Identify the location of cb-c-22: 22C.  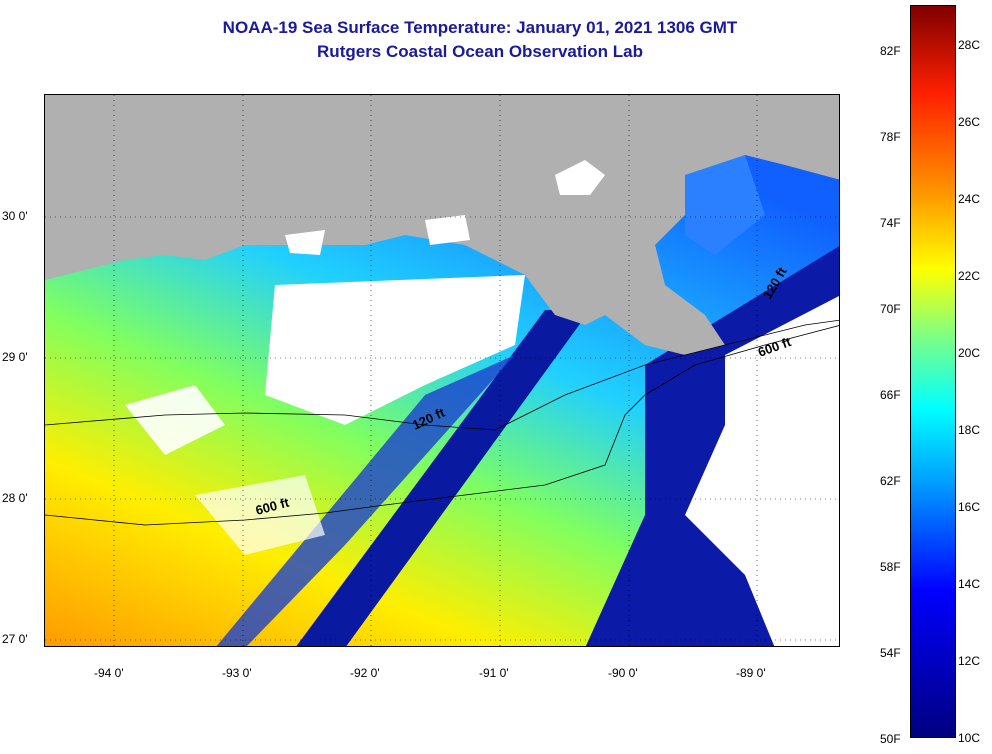
(969, 276).